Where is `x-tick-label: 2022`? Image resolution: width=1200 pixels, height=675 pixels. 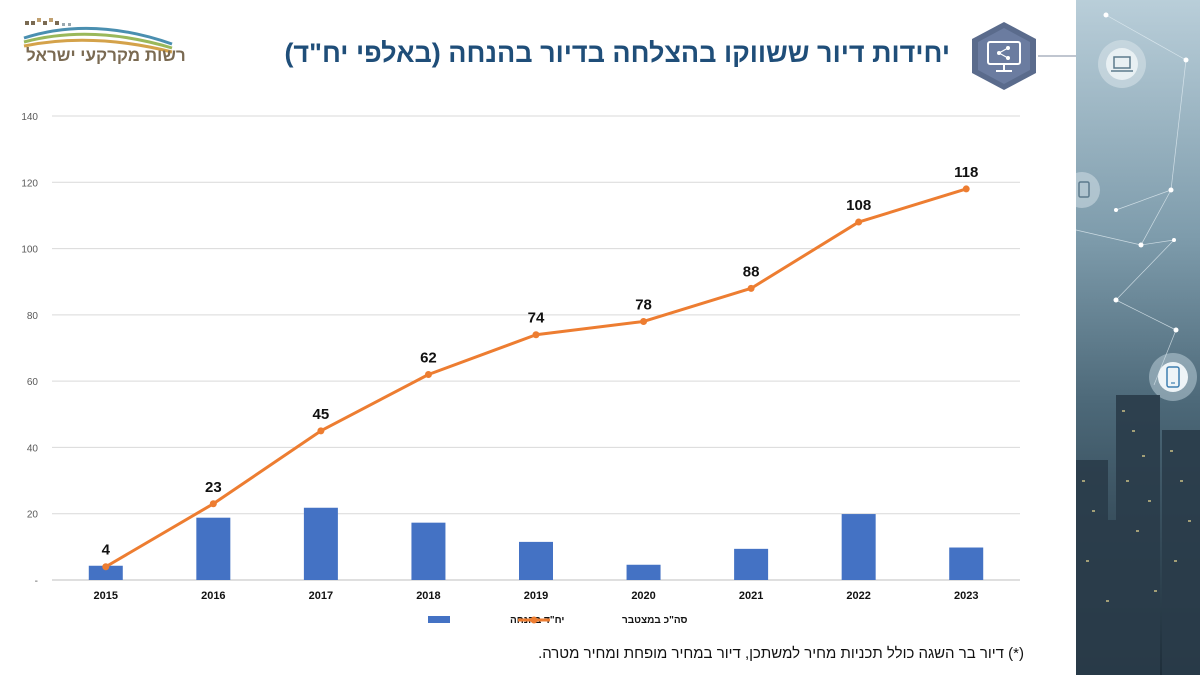
x-tick-label: 2022 is located at coordinates (858, 596).